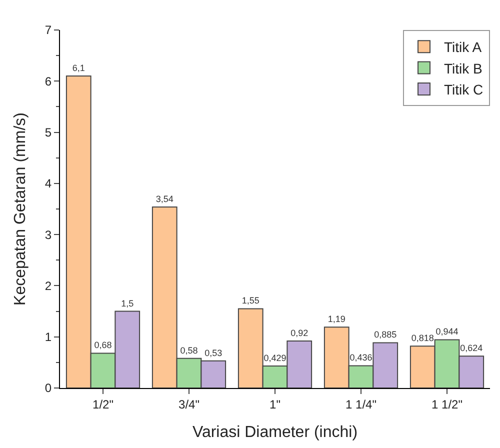 The image size is (500, 448). Describe the element at coordinates (463, 47) in the screenshot. I see `legend-label: Titik A` at that location.